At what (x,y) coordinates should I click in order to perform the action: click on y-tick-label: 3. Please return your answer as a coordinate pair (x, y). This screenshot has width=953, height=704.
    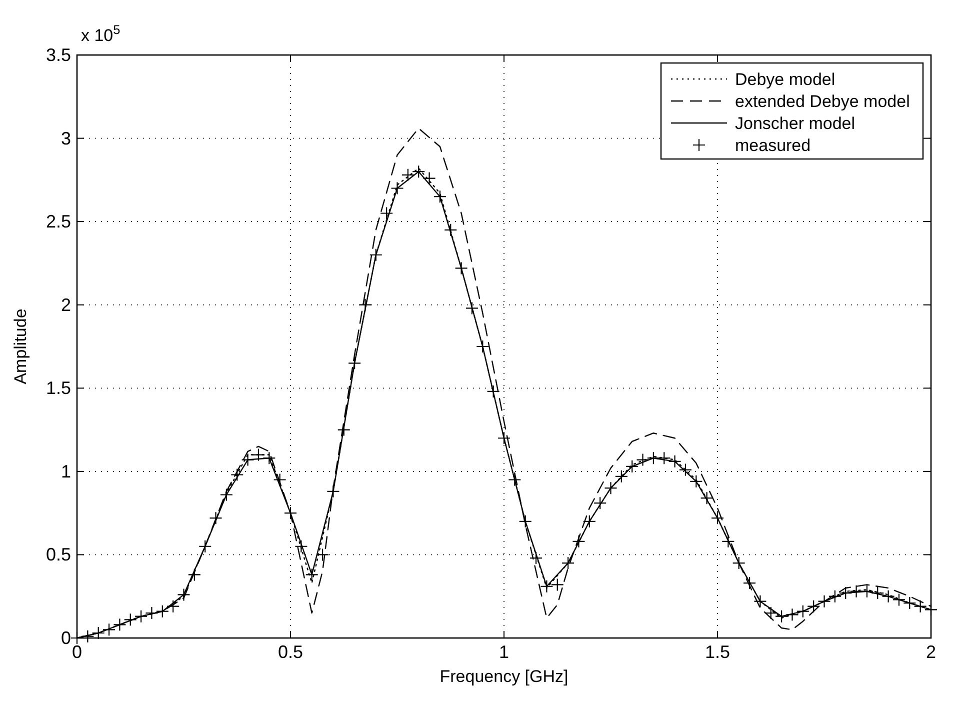
    Looking at the image, I should click on (65, 138).